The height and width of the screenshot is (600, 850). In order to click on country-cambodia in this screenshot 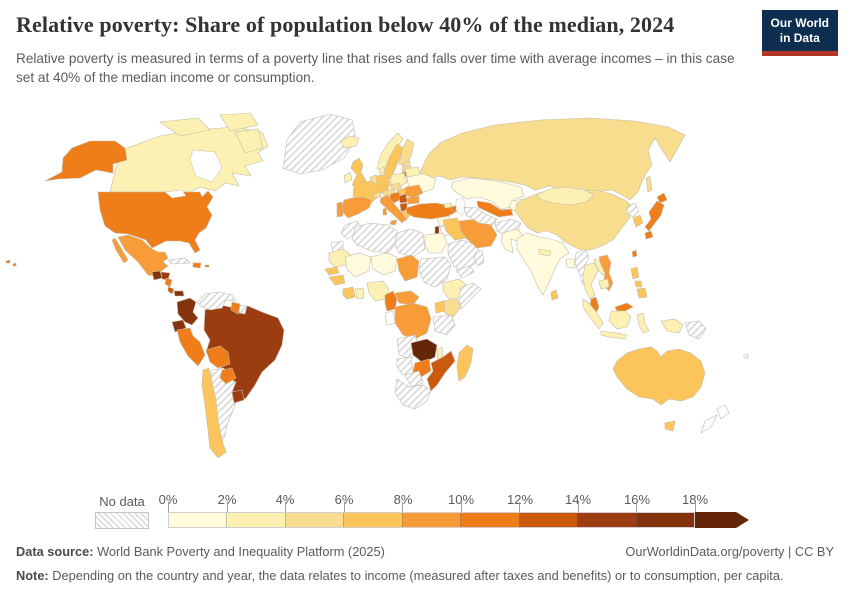, I will do `click(604, 284)`.